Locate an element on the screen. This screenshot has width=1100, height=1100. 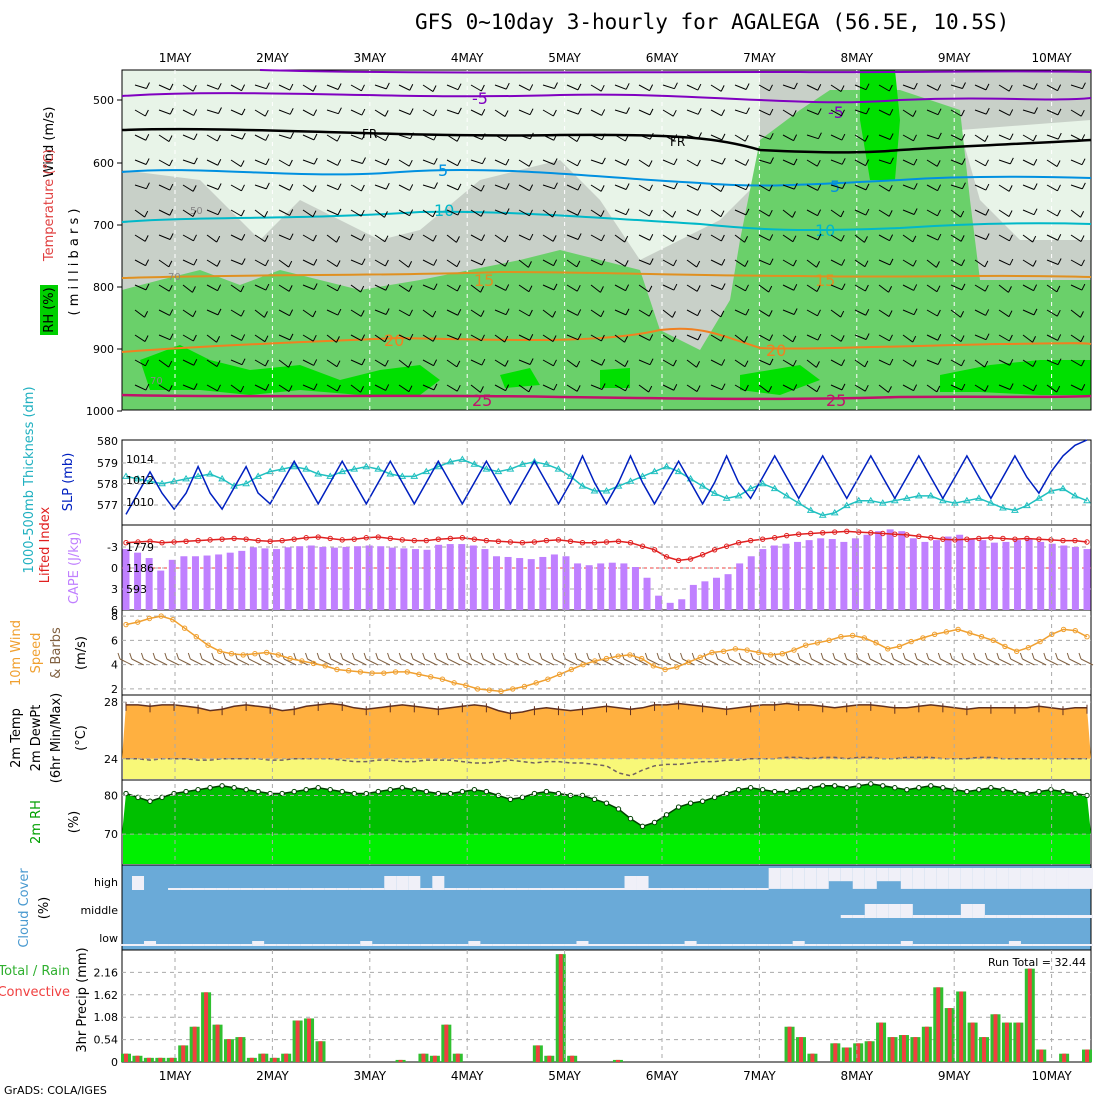
contour-freezing is located at coordinates (606, 140).